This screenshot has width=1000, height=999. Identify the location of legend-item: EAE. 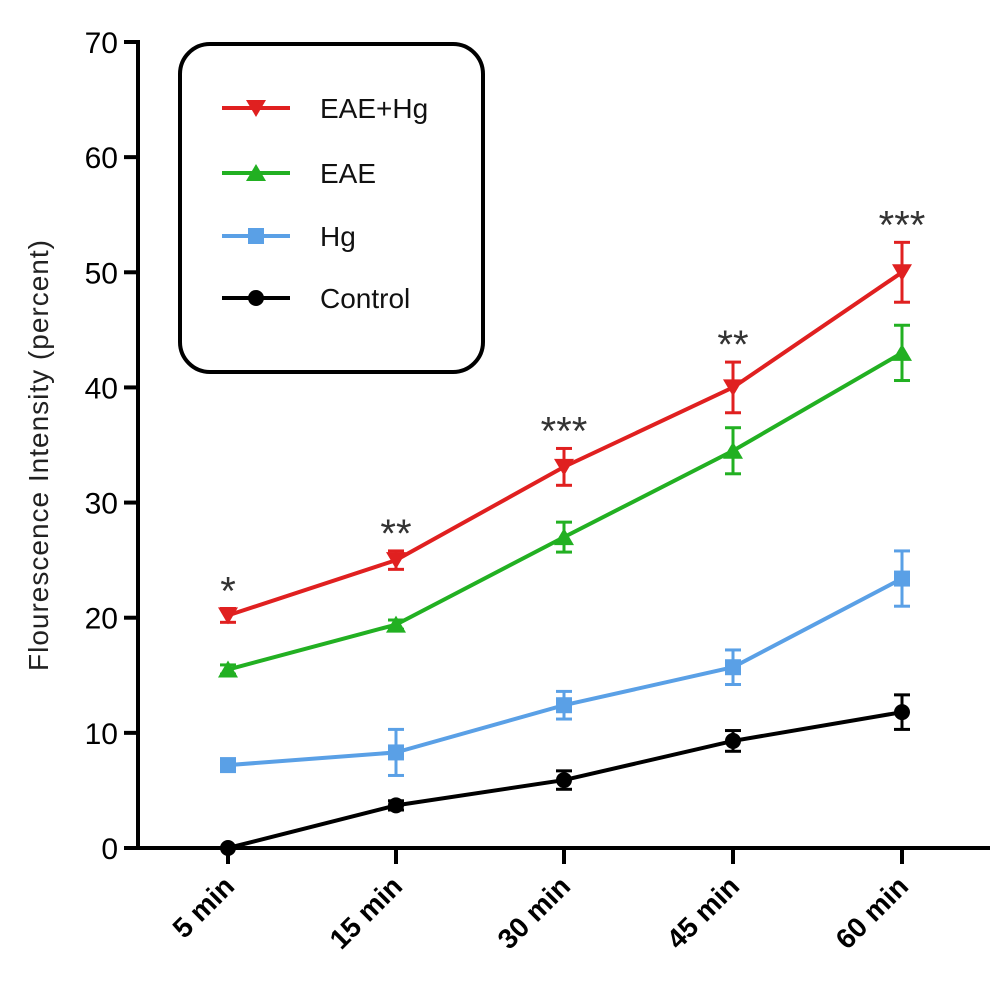
(299, 173).